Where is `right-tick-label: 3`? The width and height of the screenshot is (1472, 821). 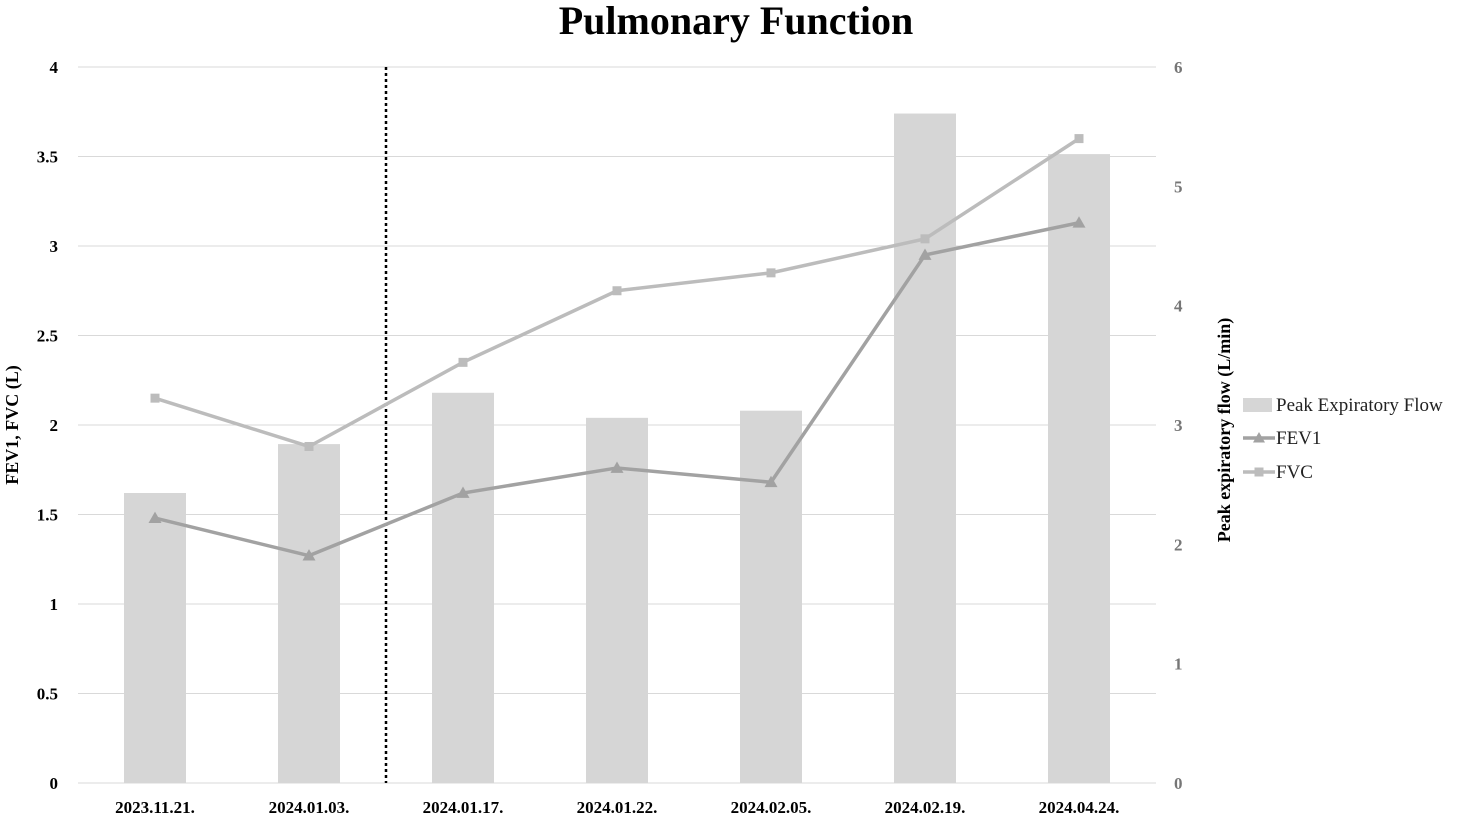 right-tick-label: 3 is located at coordinates (1178, 425).